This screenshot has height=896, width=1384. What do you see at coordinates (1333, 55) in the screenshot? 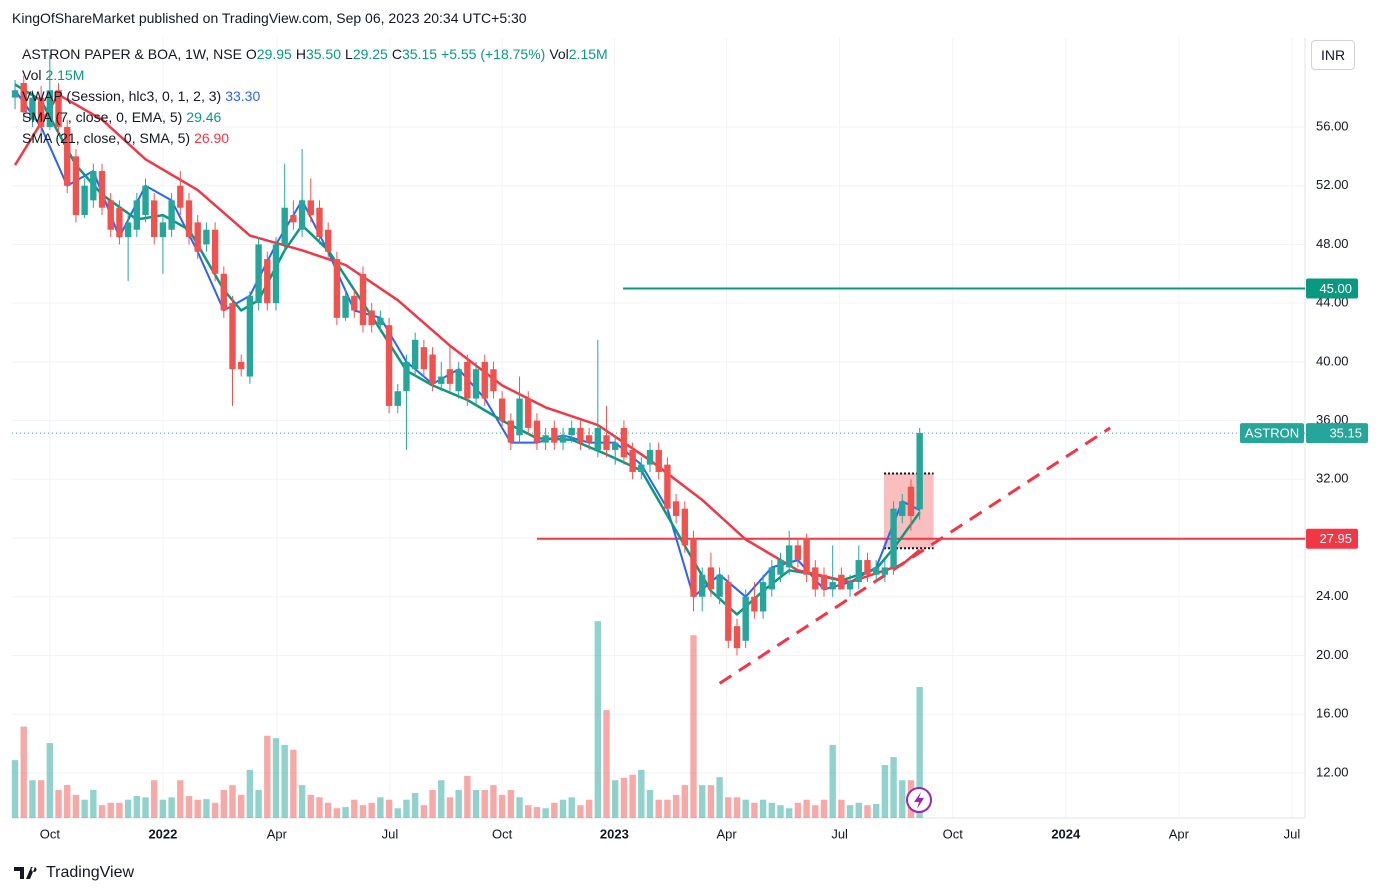
I see `currency-button: INR` at bounding box center [1333, 55].